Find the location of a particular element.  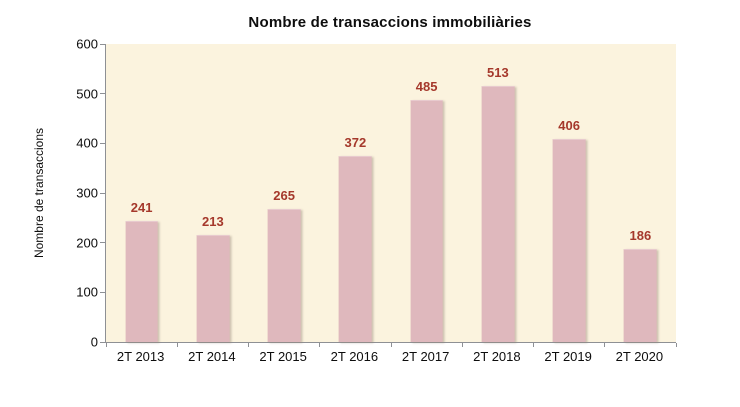

bar-value-label: 241 is located at coordinates (141, 208).